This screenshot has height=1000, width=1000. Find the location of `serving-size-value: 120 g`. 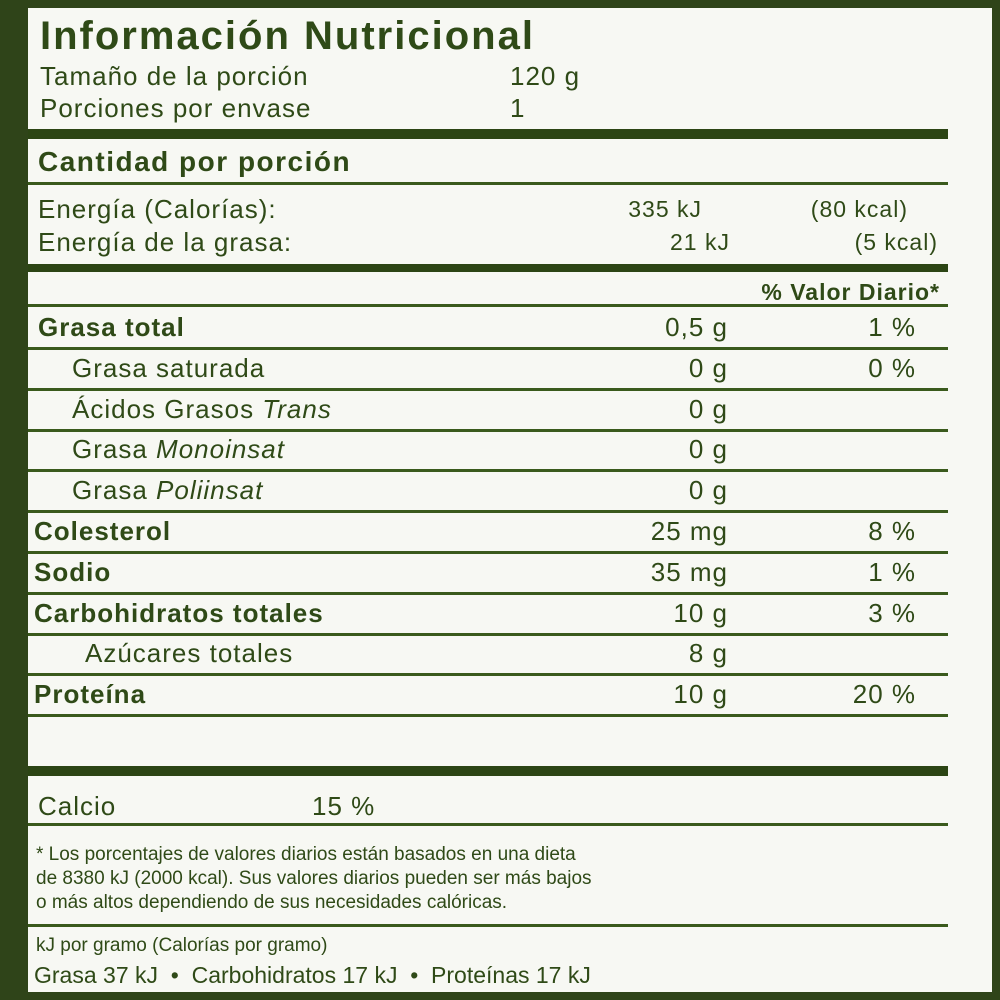

serving-size-value: 120 g is located at coordinates (545, 76).